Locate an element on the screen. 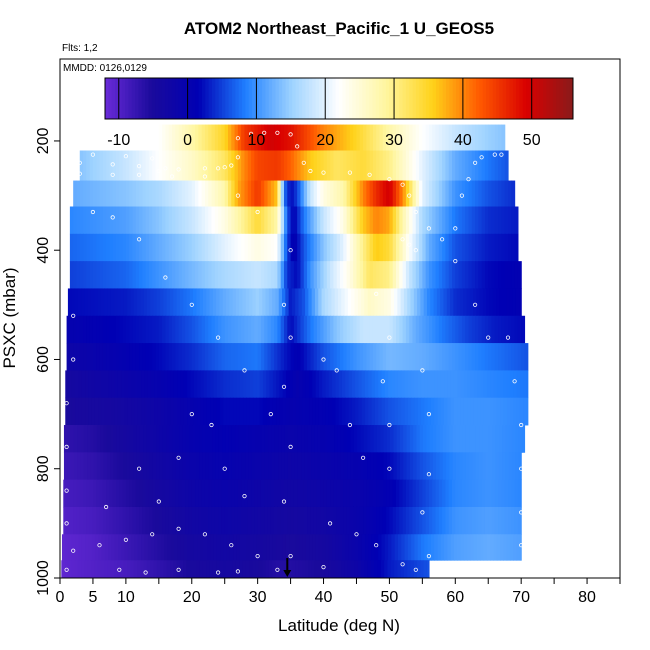 This screenshot has height=650, width=650. x-tick-label: 80 is located at coordinates (587, 597).